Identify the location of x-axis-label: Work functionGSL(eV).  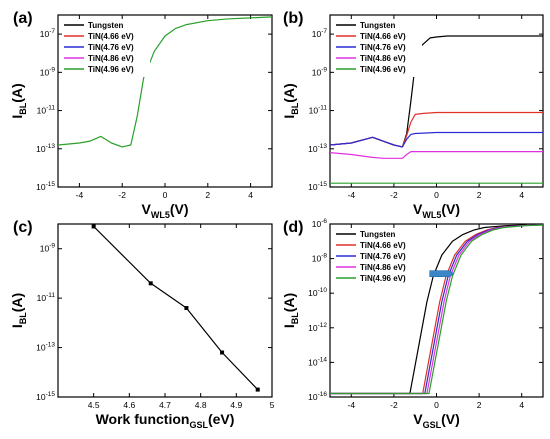
(165, 420).